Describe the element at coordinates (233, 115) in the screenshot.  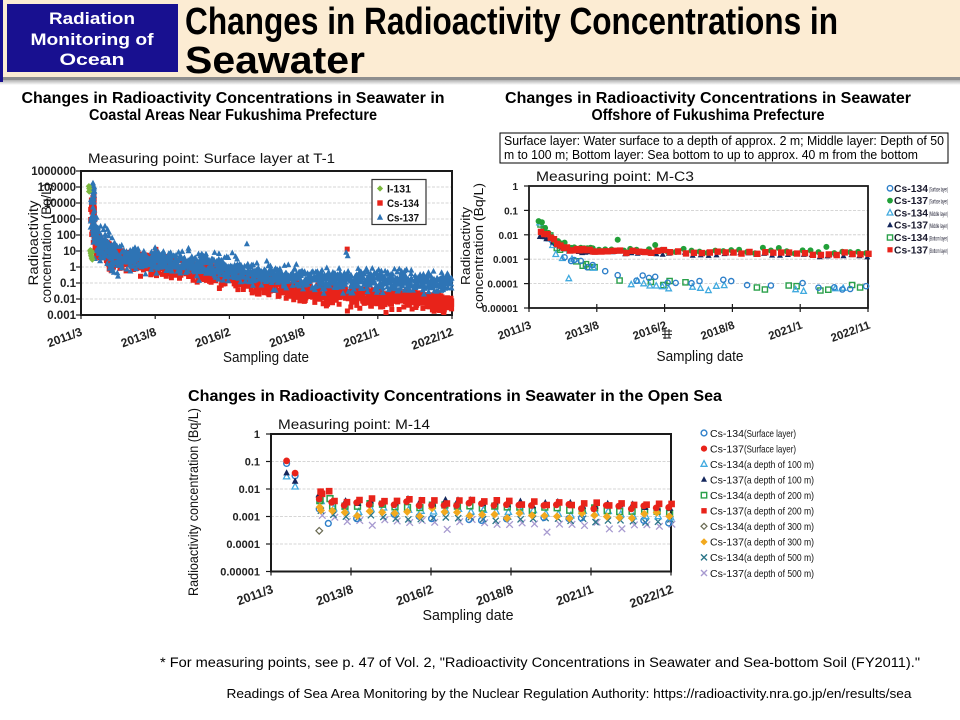
I see `svg-text:Coastal Areas Near Fukushima P: Coastal Areas Near Fukushima Prefecture` at that location.